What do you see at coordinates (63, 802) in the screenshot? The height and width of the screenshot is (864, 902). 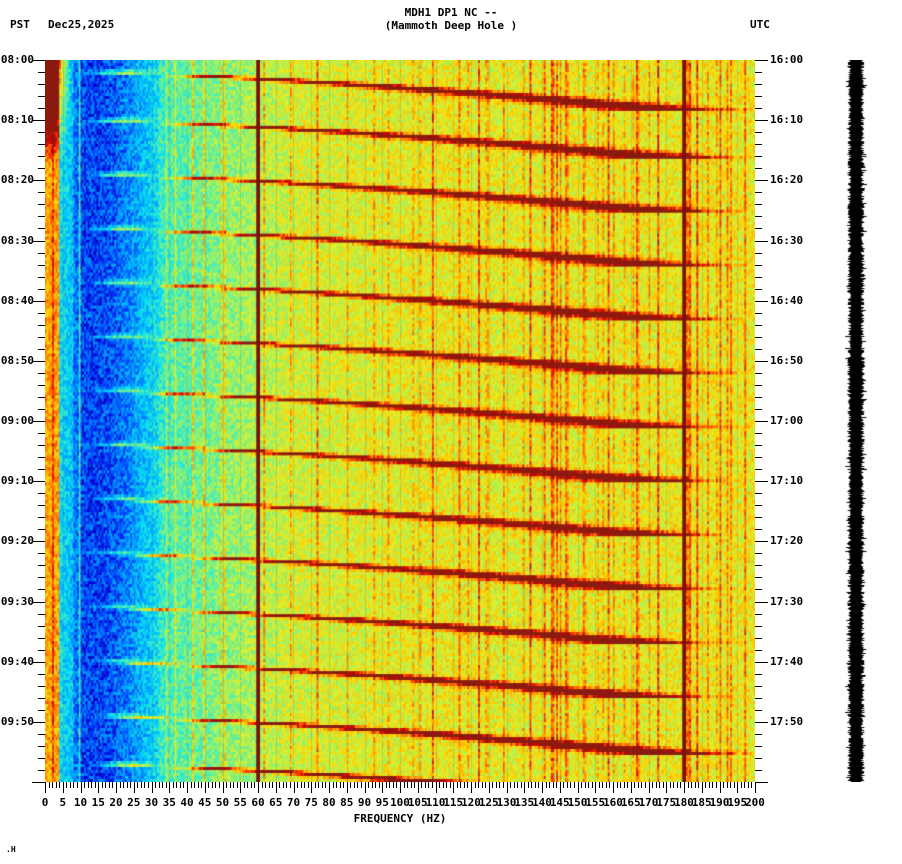 I see `freq-label: 5` at bounding box center [63, 802].